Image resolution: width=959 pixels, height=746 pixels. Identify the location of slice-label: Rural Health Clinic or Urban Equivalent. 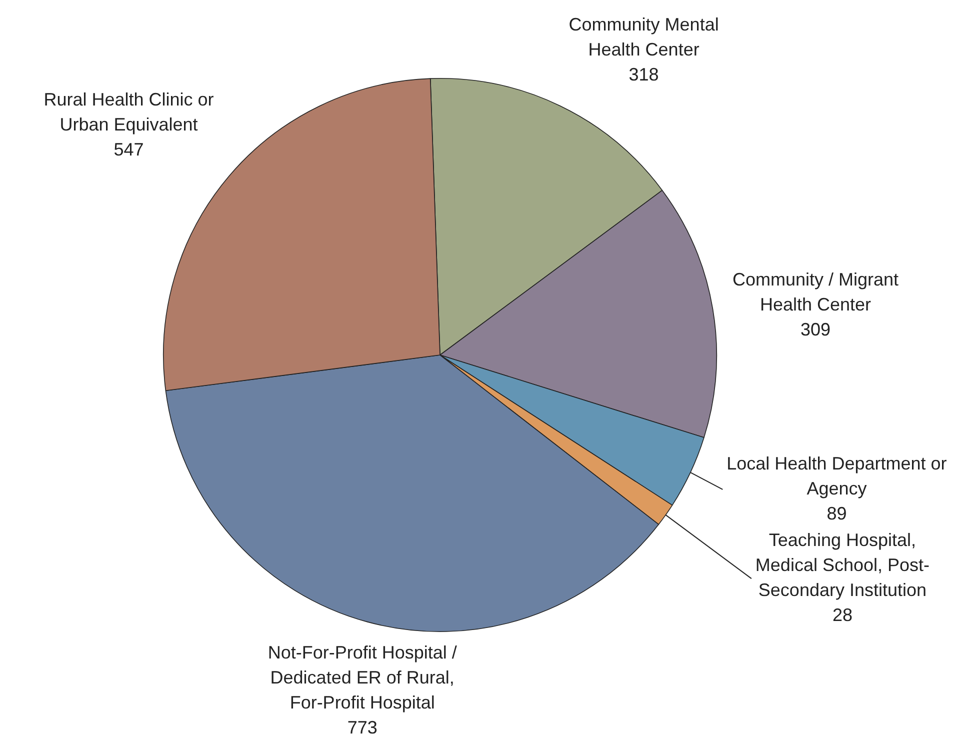
(129, 112).